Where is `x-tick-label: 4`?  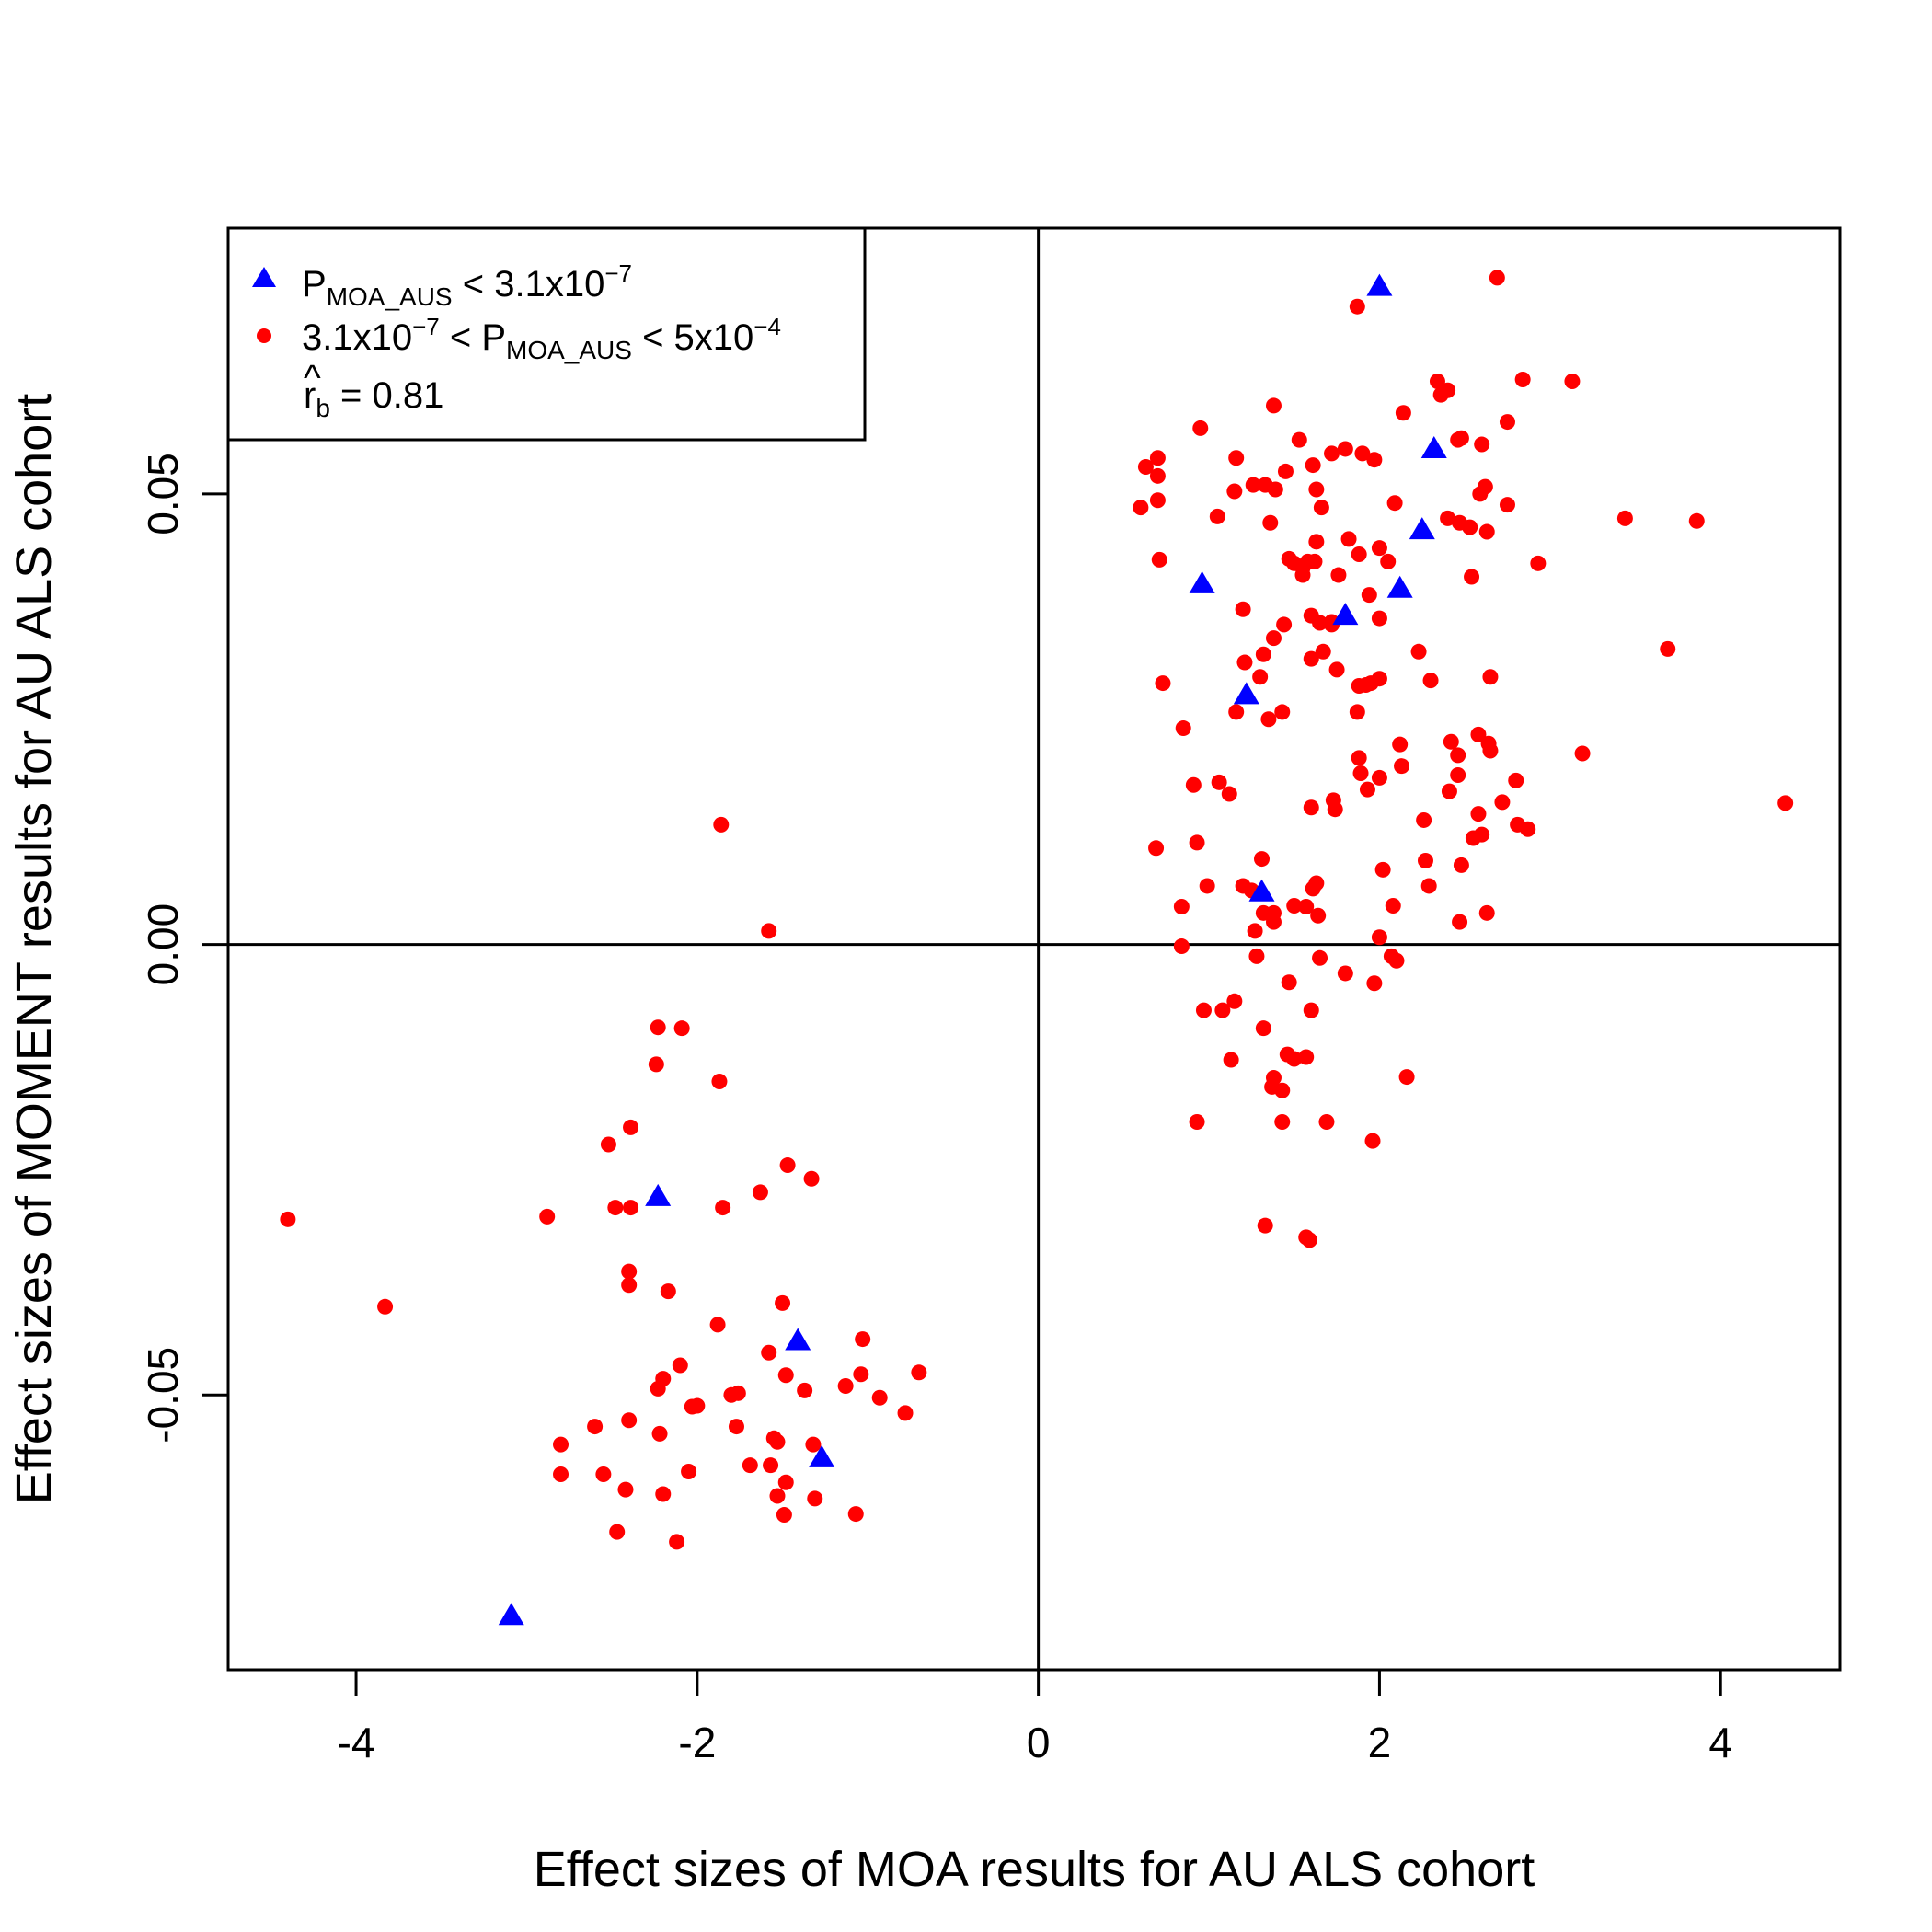
x-tick-label: 4 is located at coordinates (1720, 1742).